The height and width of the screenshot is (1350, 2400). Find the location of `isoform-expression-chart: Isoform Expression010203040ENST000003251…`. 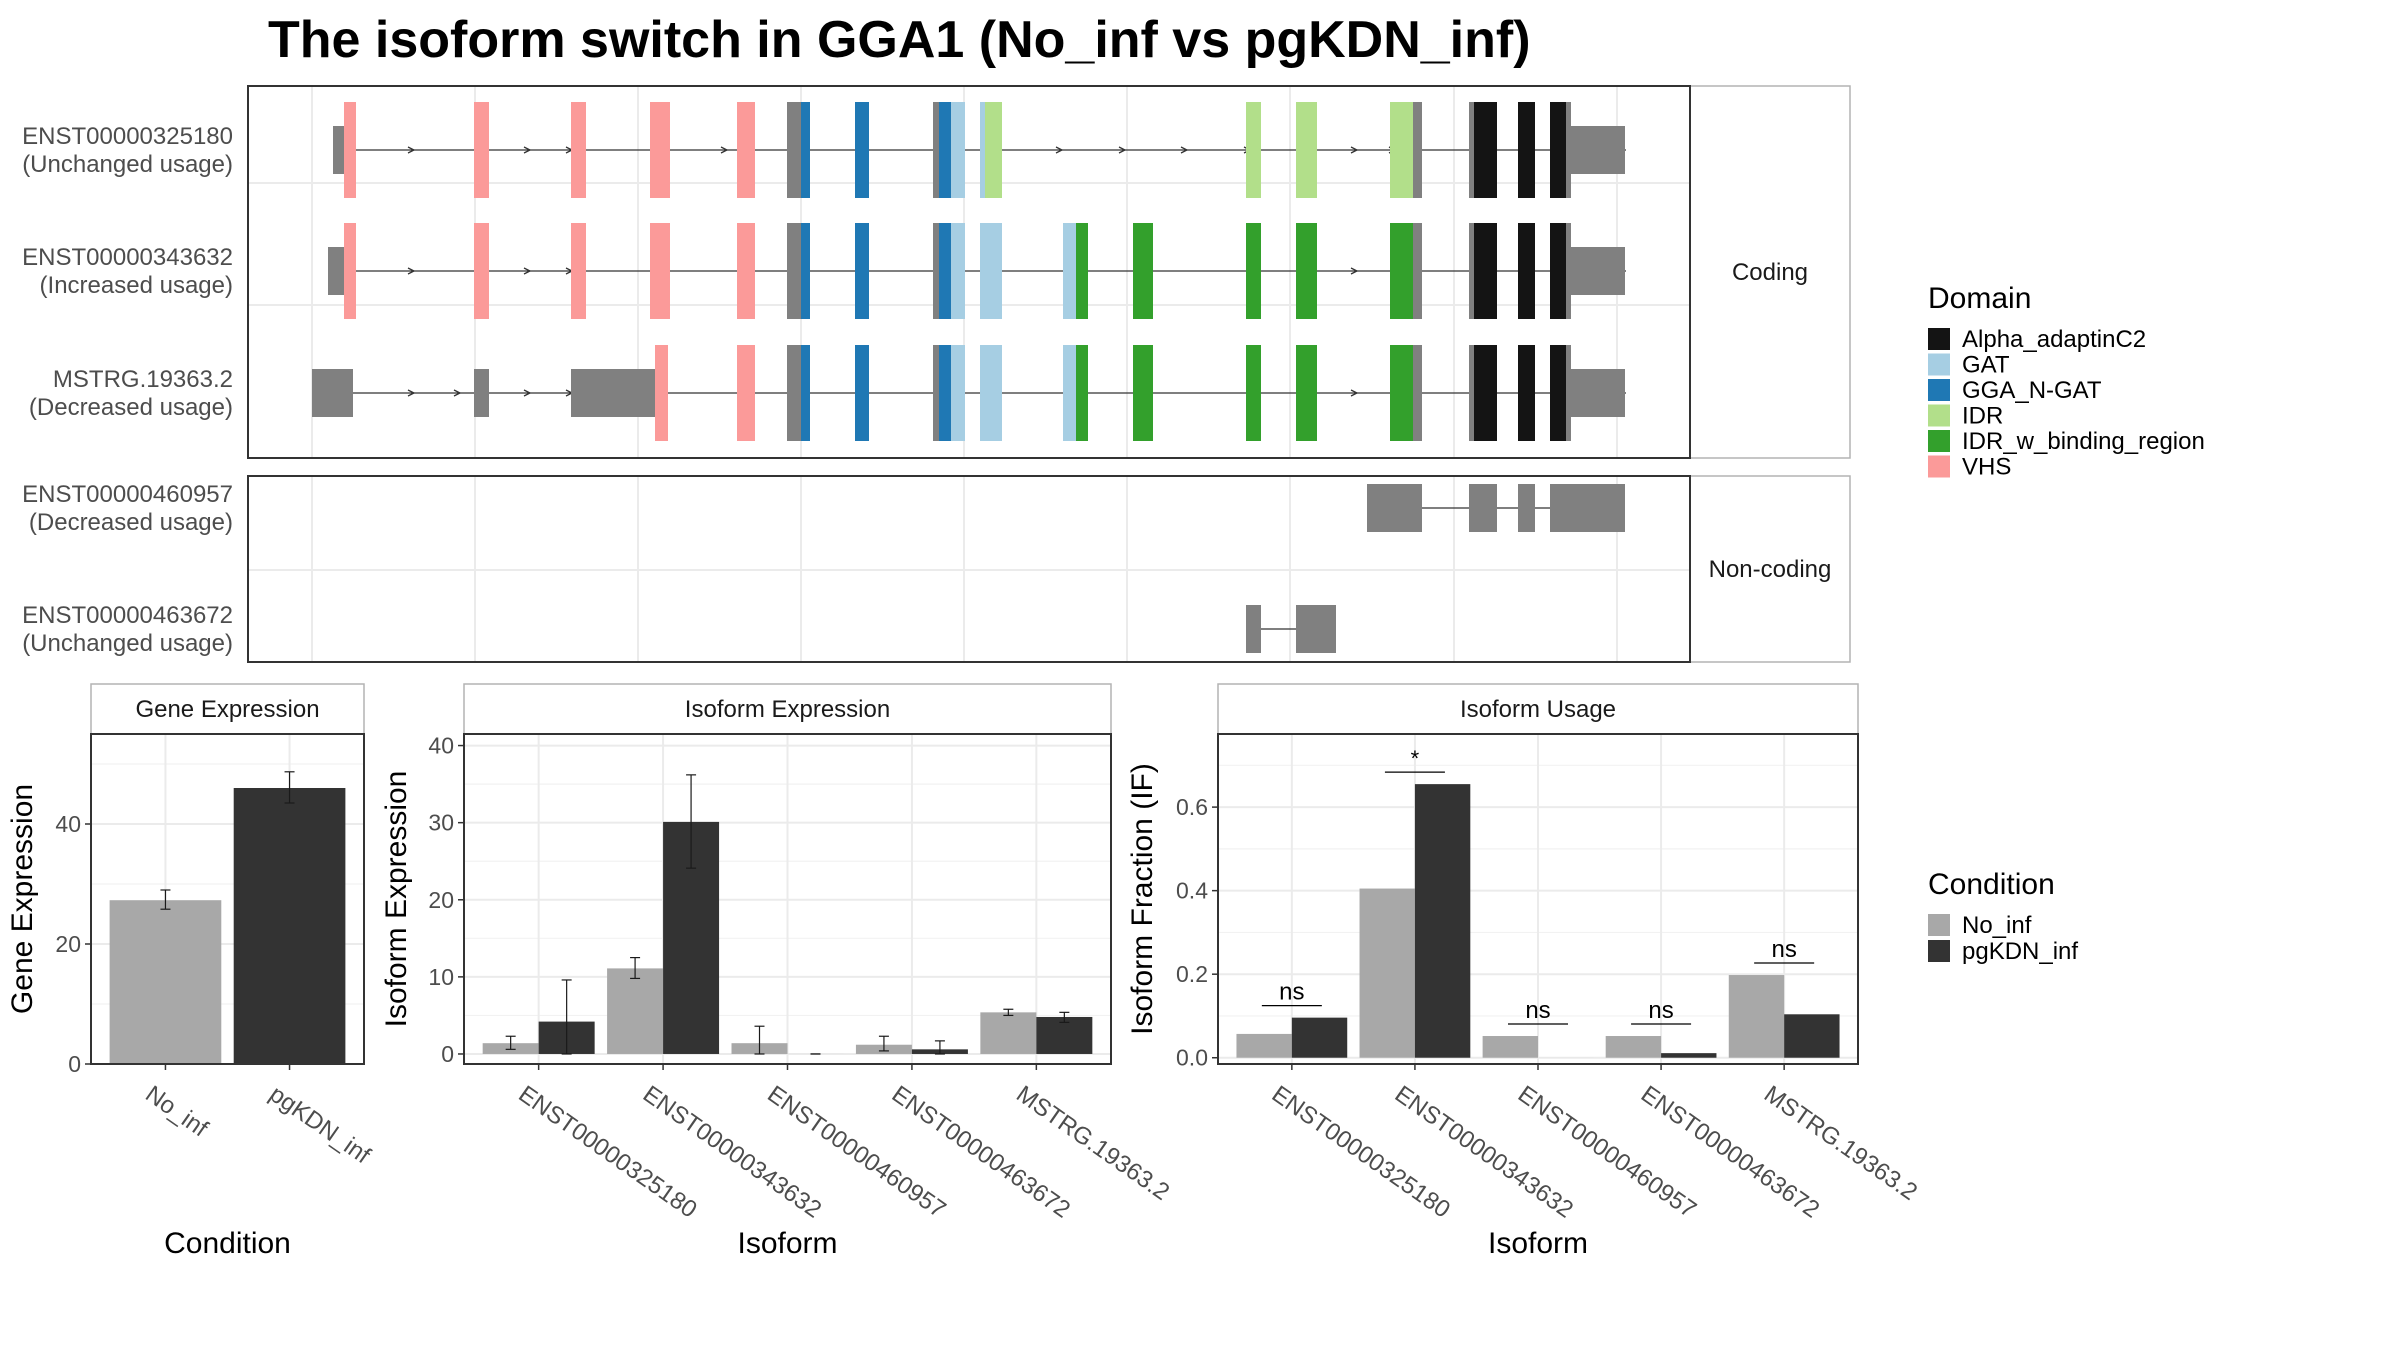

isoform-expression-chart: Isoform Expression010203040ENST000003251… is located at coordinates (777, 971).